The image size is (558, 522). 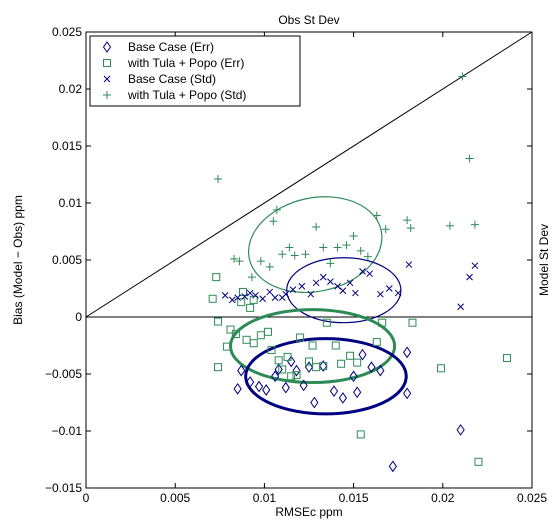 What do you see at coordinates (67, 32) in the screenshot?
I see `y-tick-label: 0.025` at bounding box center [67, 32].